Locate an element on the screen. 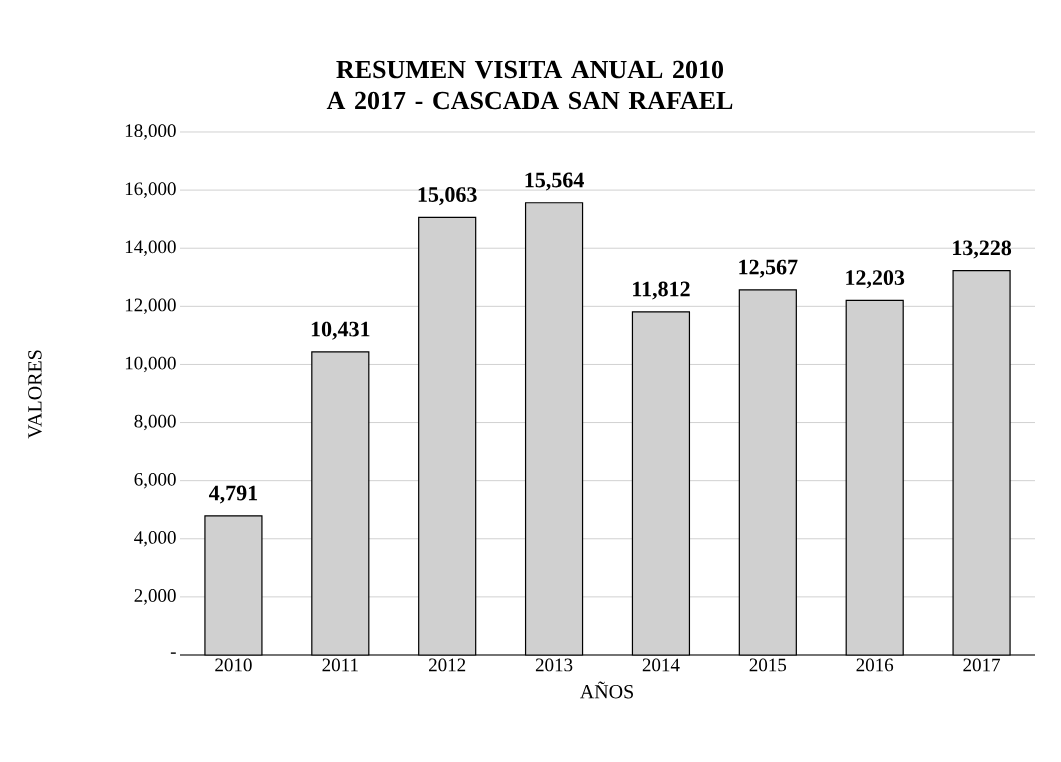 This screenshot has height=762, width=1061. y-tick-label: 14,000 is located at coordinates (150, 248).